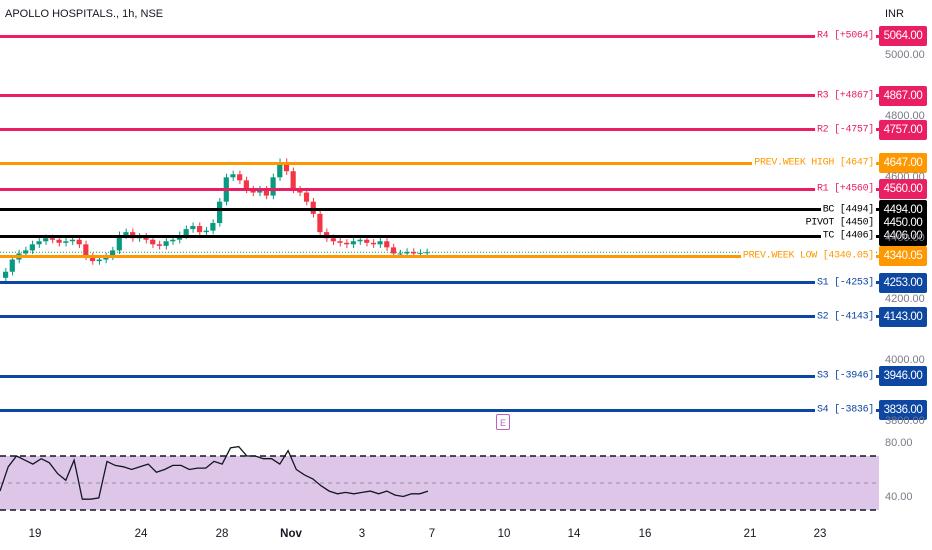 This screenshot has width=932, height=550. Describe the element at coordinates (439, 283) in the screenshot. I see `level-line-s1` at that location.